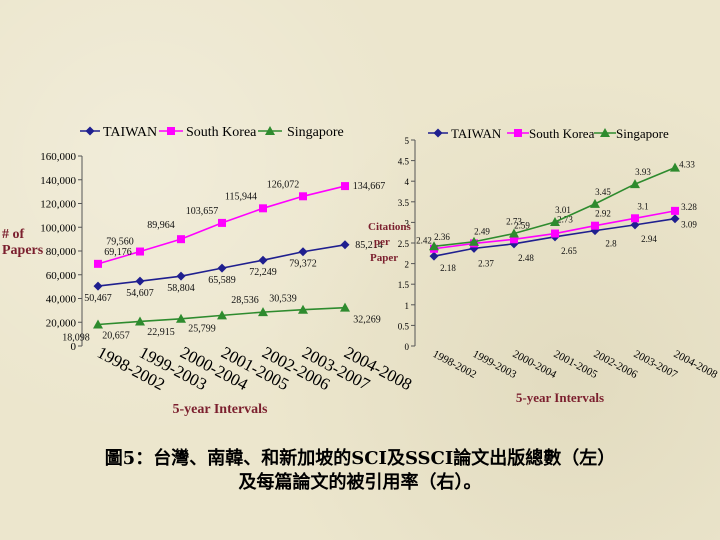 The image size is (720, 540). I want to click on citations-x-tick-label: 2002-2006, so click(616, 364).